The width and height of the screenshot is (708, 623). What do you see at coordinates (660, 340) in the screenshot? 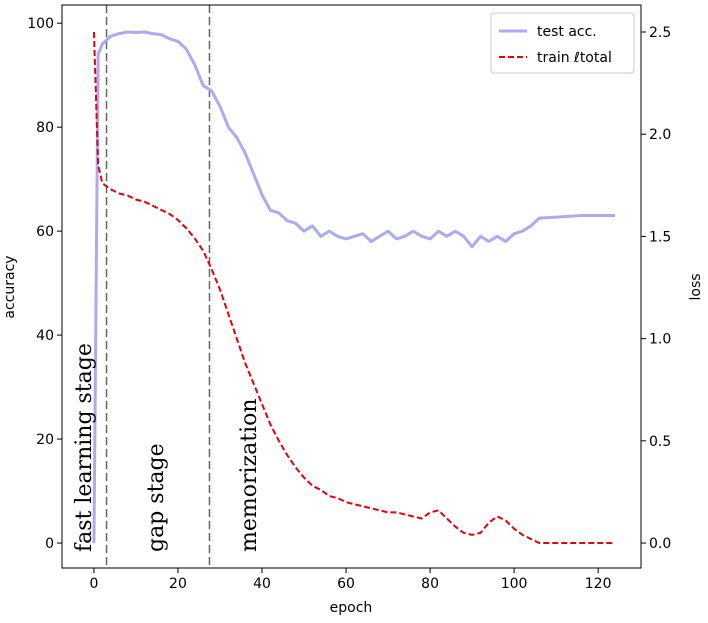
I see `y2-tick-label: 1.0` at bounding box center [660, 340].